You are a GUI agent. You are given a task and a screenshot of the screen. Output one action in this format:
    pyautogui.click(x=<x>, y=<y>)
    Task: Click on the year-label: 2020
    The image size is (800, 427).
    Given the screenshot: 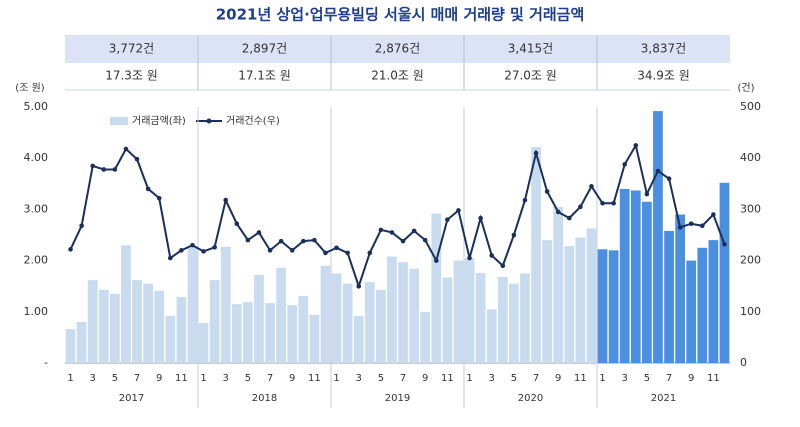 What is the action you would take?
    pyautogui.click(x=530, y=398)
    